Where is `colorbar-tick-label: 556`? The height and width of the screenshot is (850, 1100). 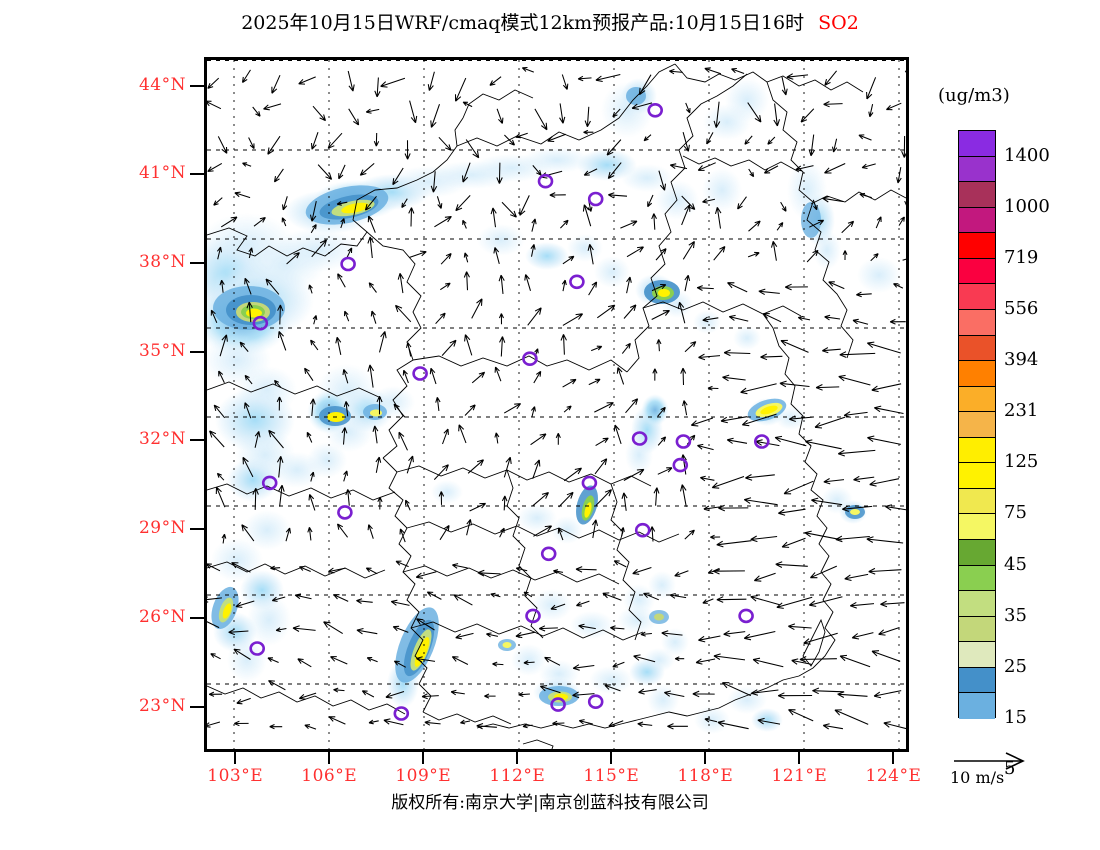 colorbar-tick-label: 556 is located at coordinates (1021, 308).